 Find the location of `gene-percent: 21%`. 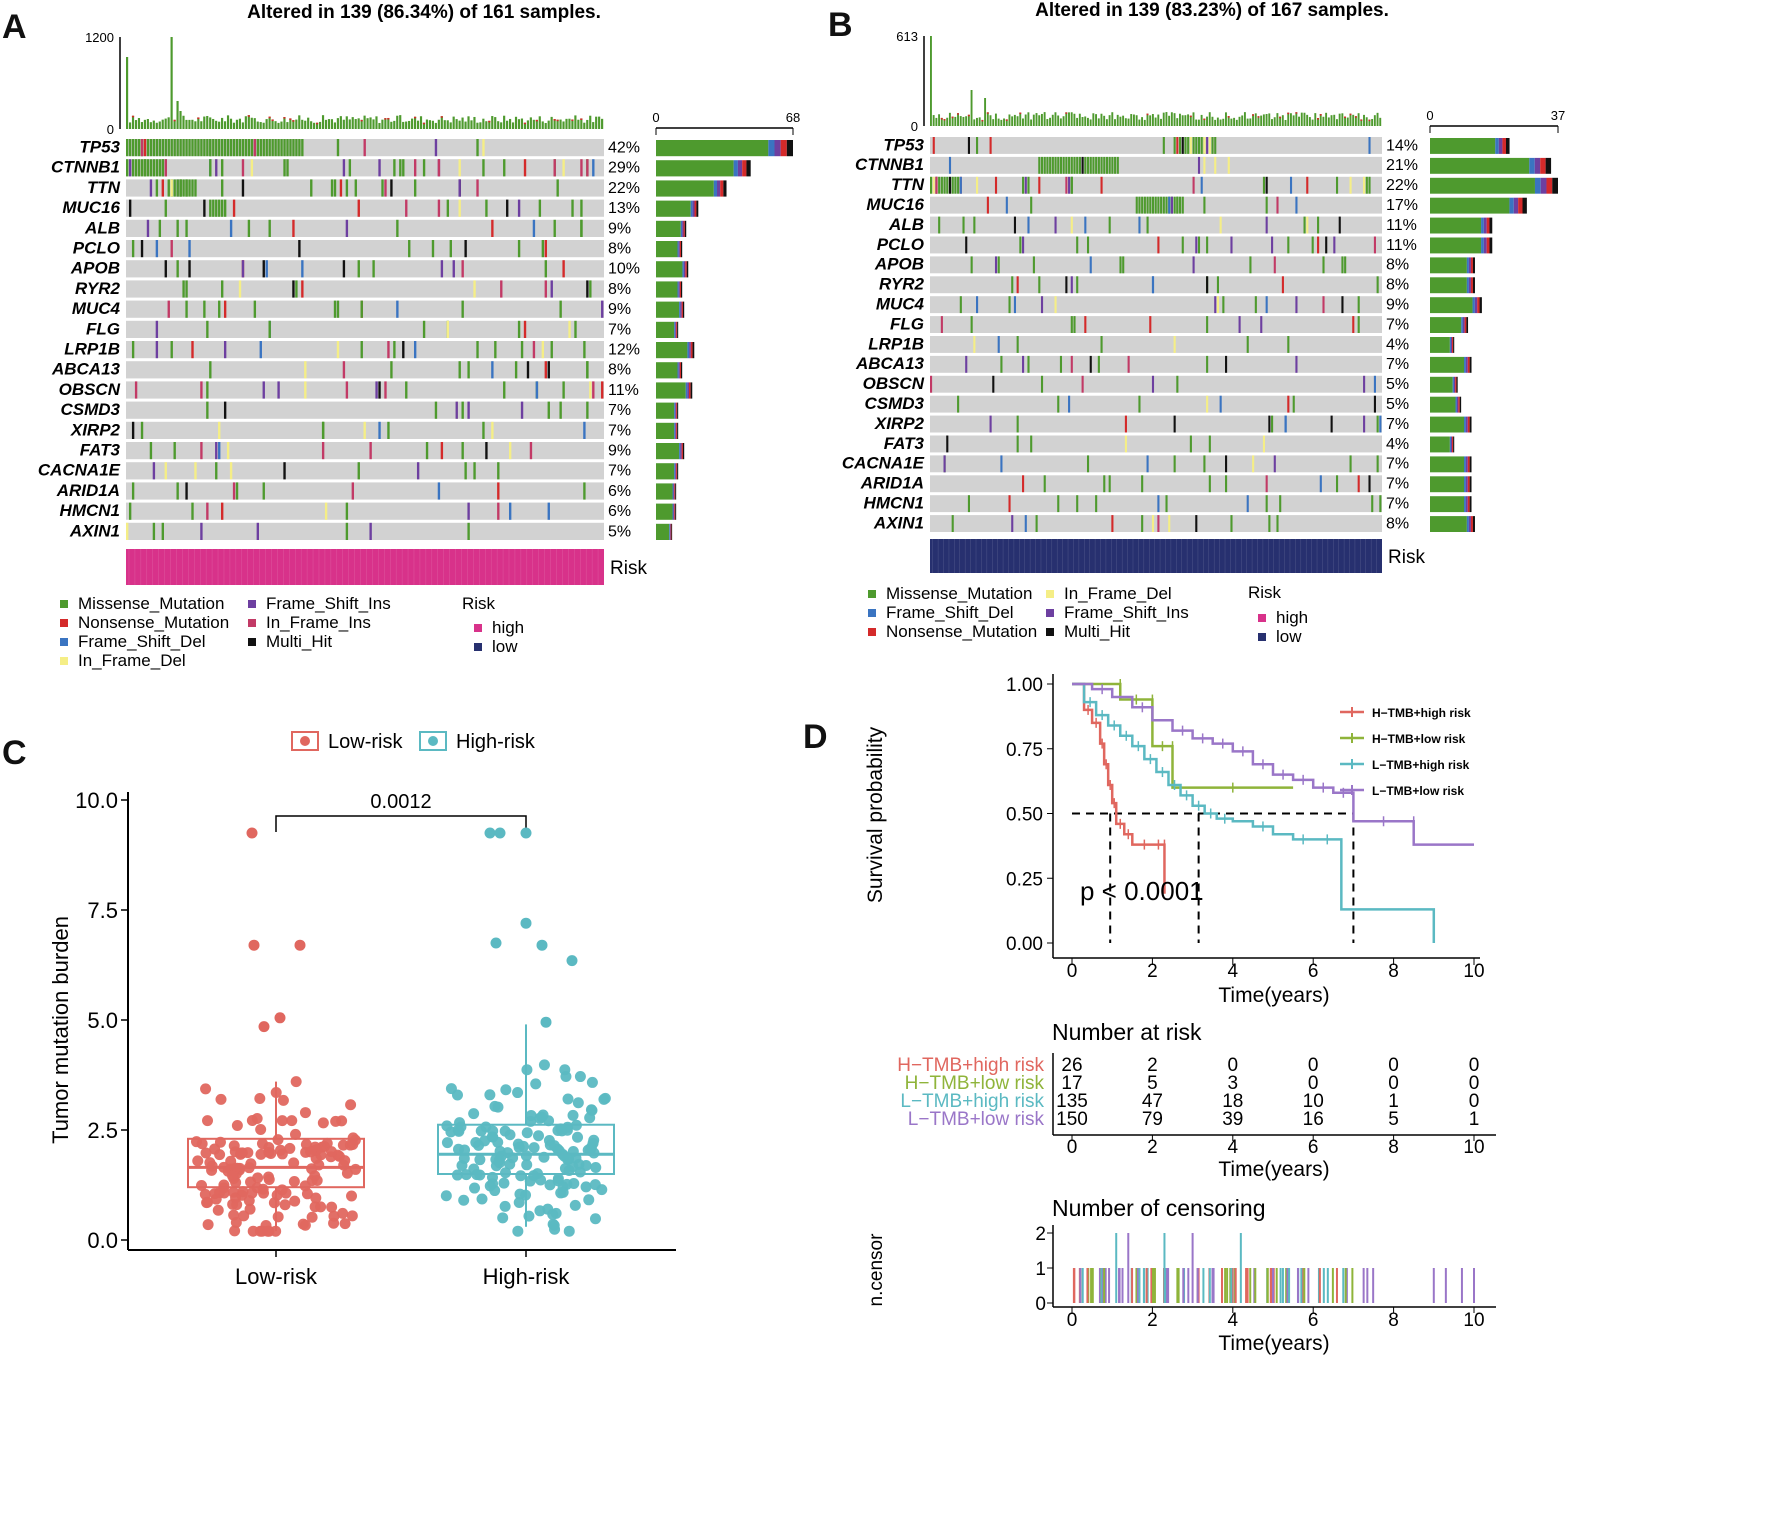

gene-percent: 21% is located at coordinates (1402, 165).